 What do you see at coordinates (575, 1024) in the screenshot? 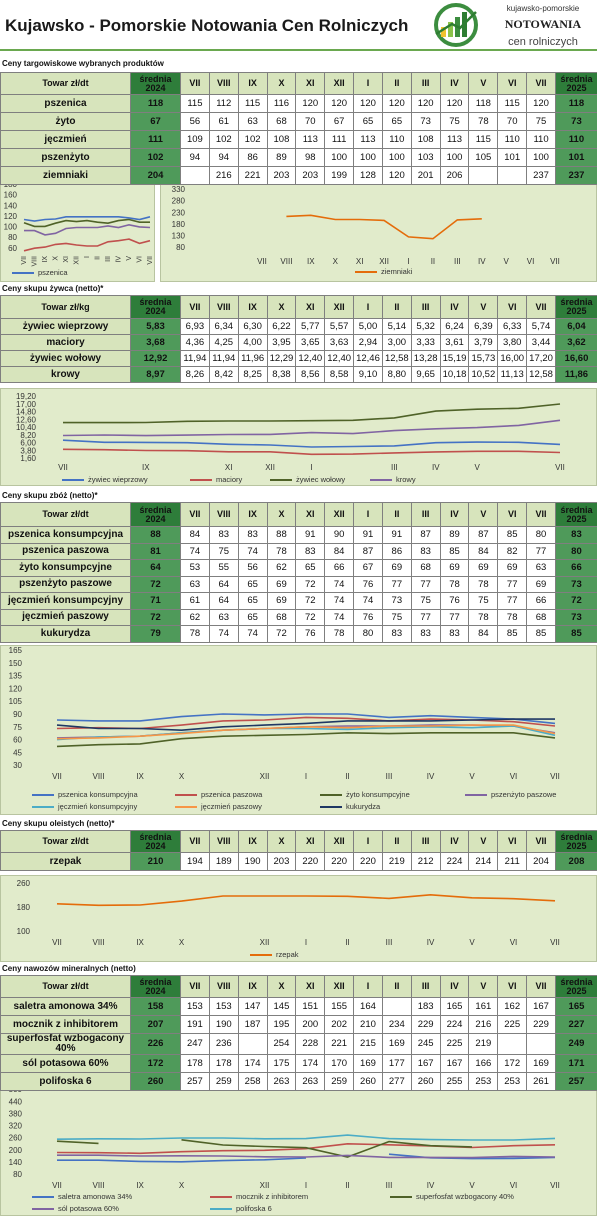
I see `table-cell: 227` at bounding box center [575, 1024].